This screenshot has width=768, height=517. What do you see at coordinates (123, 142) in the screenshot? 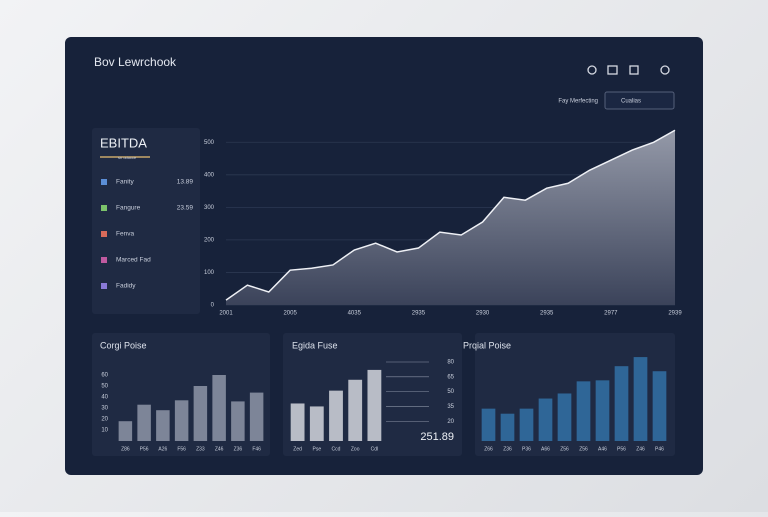
I see `sidebar-title: EBITDA` at bounding box center [123, 142].